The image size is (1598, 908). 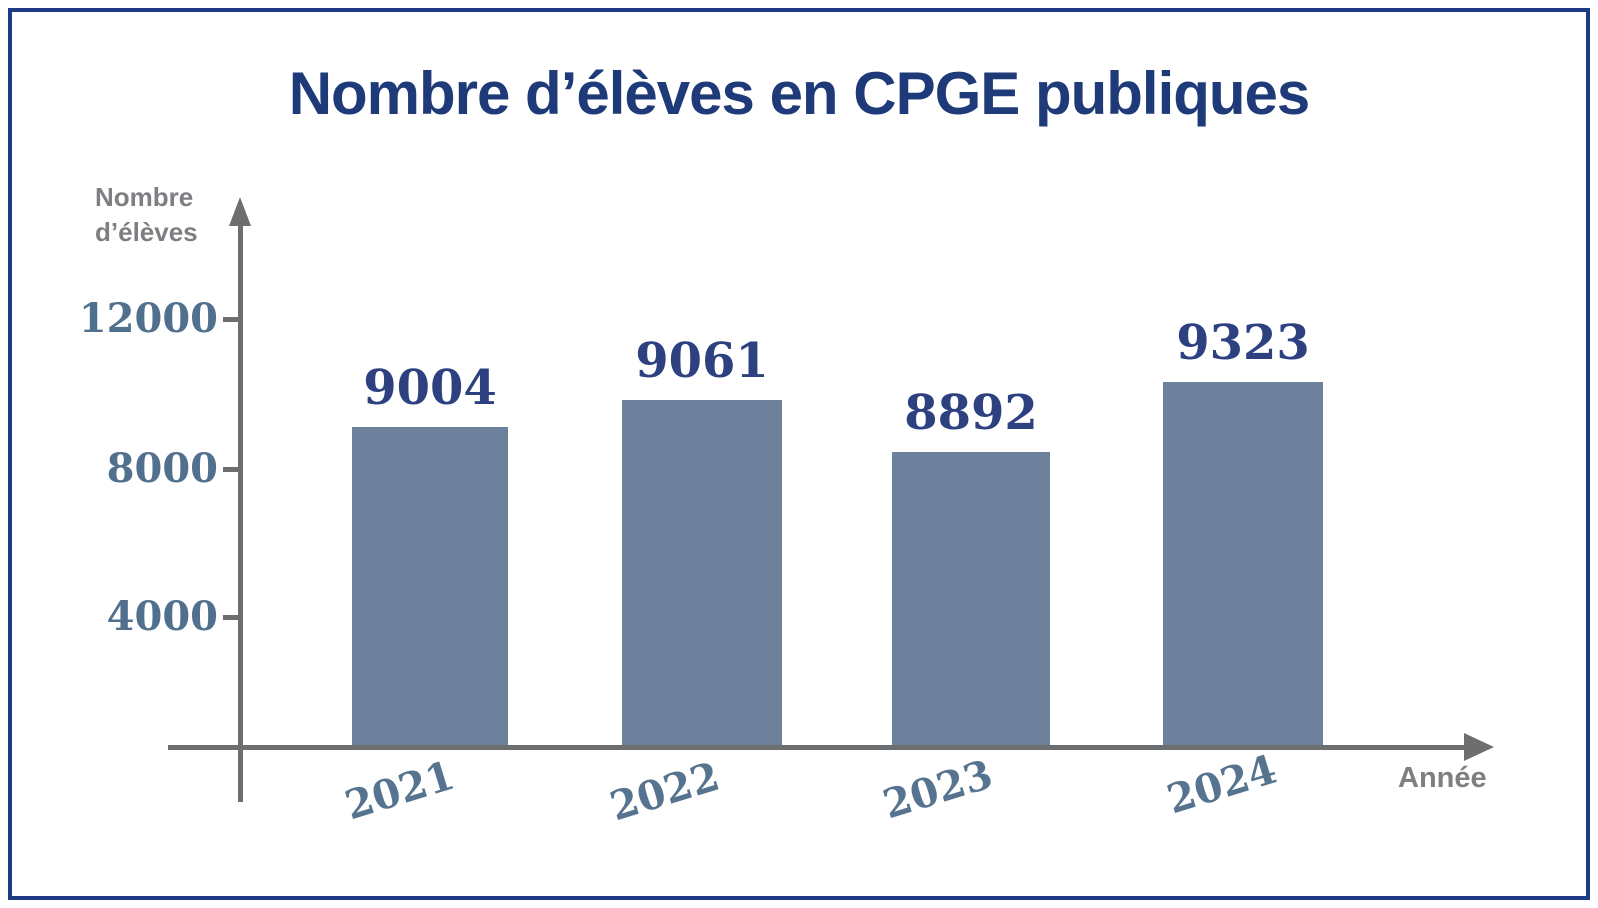 I want to click on bar-2022, so click(x=702, y=573).